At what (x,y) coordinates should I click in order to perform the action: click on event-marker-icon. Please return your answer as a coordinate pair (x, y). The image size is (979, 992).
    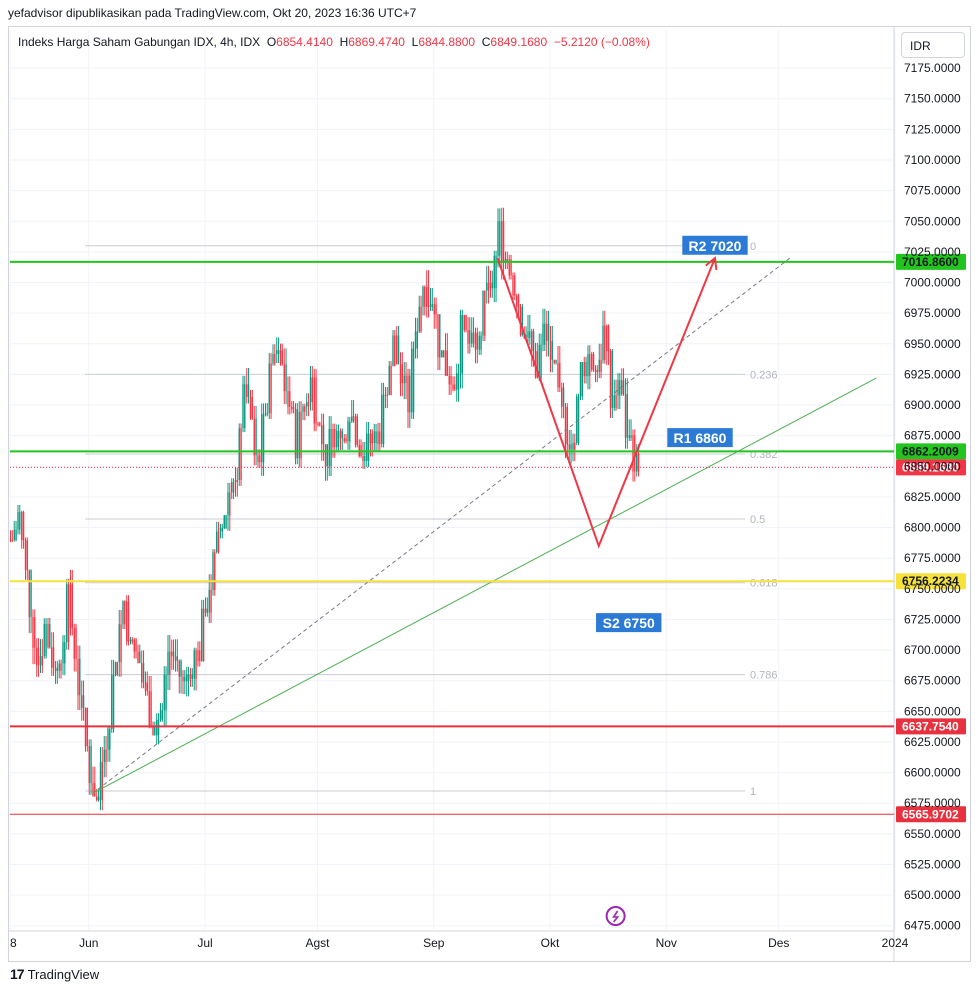
    Looking at the image, I should click on (615, 916).